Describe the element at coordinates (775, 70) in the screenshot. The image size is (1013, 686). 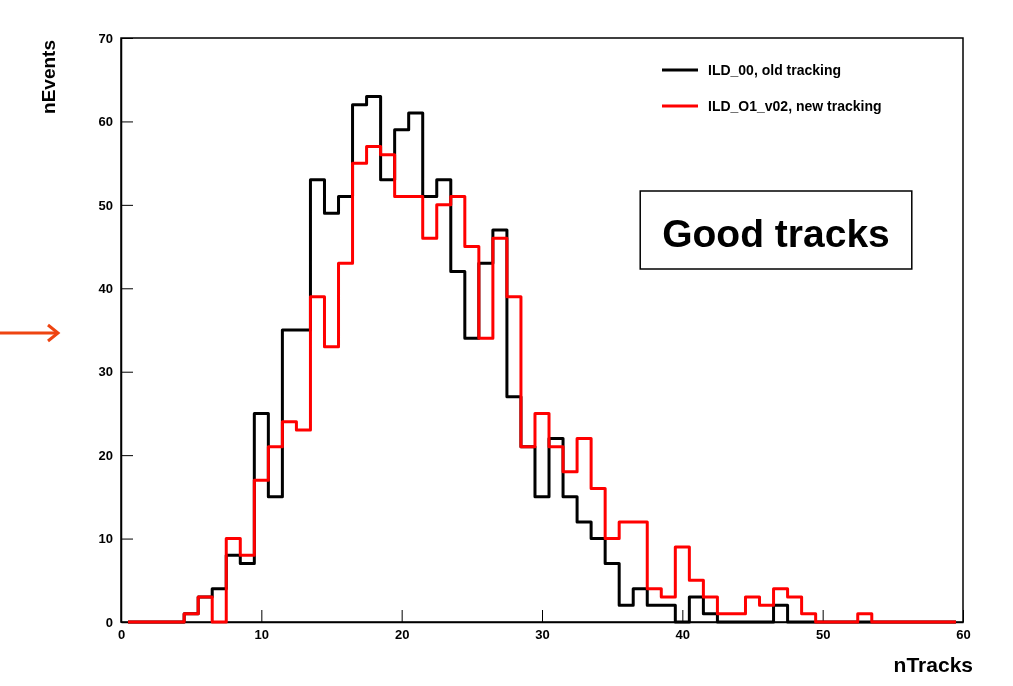
I see `legend-label: ILD_00, old tracking` at that location.